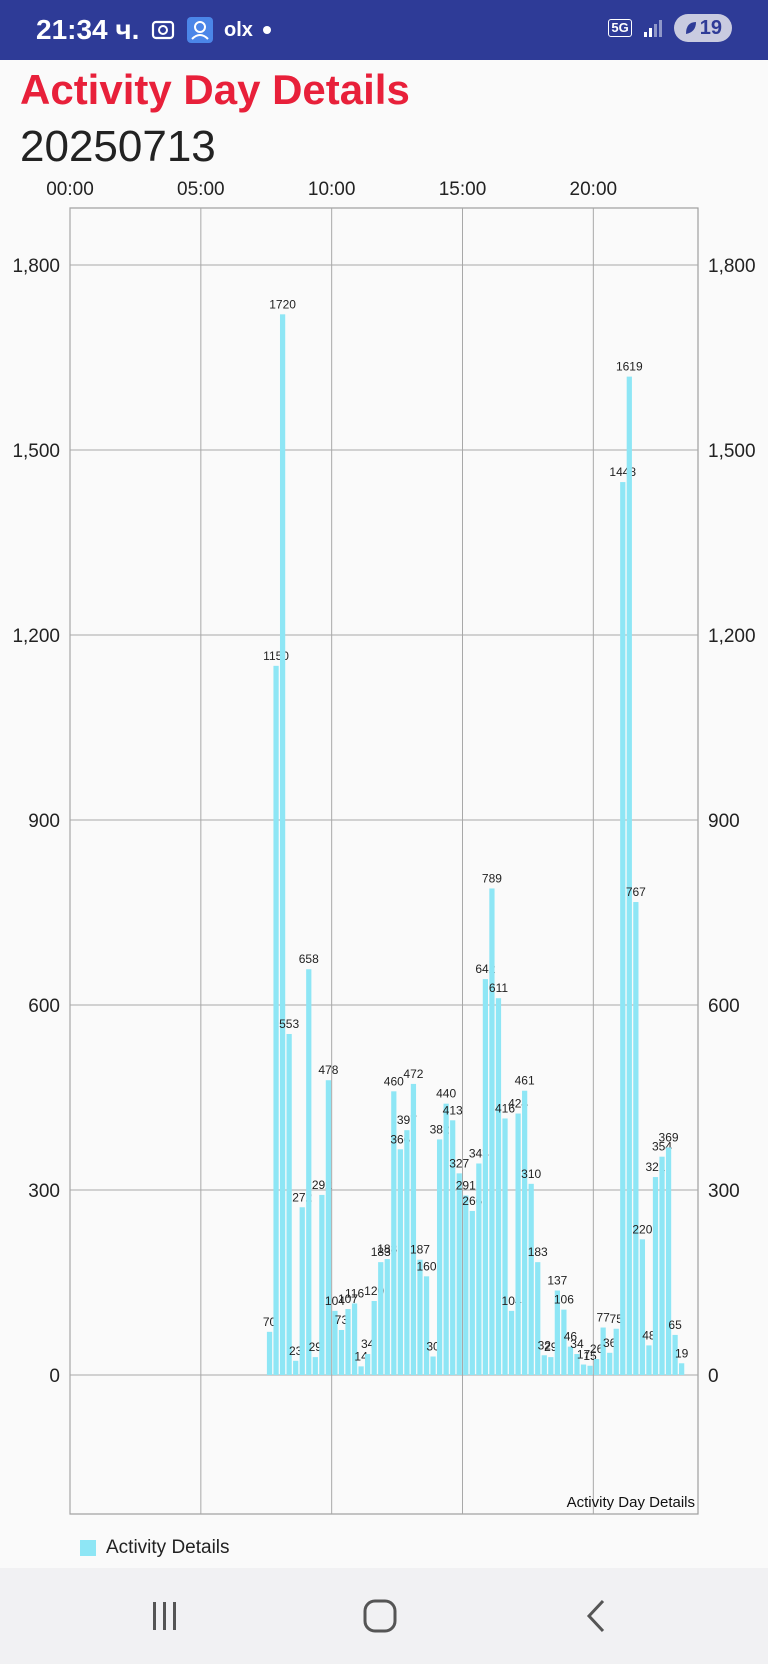 Image resolution: width=768 pixels, height=1664 pixels. What do you see at coordinates (266, 30) in the screenshot?
I see `dot-icon` at bounding box center [266, 30].